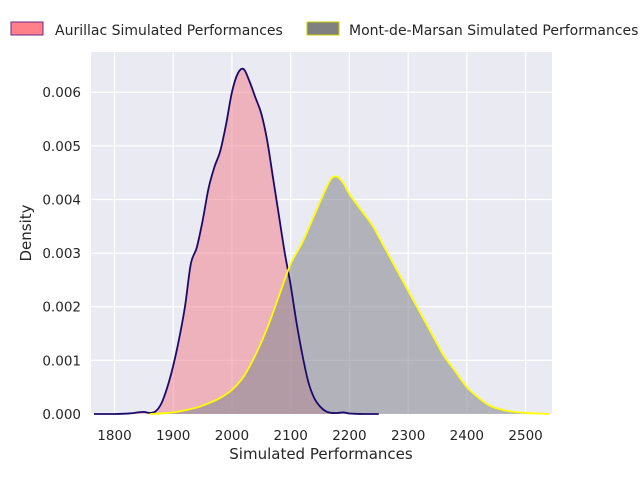 The height and width of the screenshot is (480, 640). What do you see at coordinates (408, 436) in the screenshot?
I see `x-tick-label: 2300` at bounding box center [408, 436].